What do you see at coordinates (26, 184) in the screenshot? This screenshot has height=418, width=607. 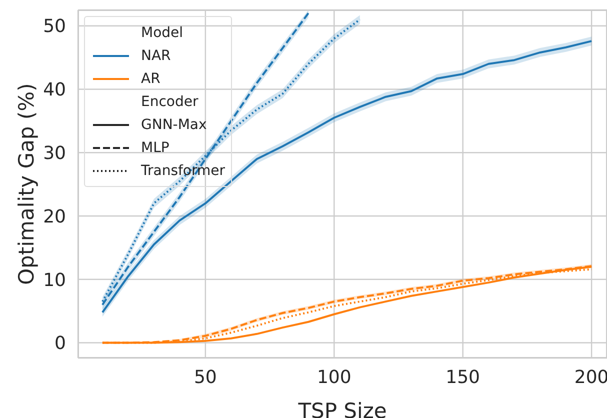 I see `y-axis-title: Optimality Gap (%)` at bounding box center [26, 184].